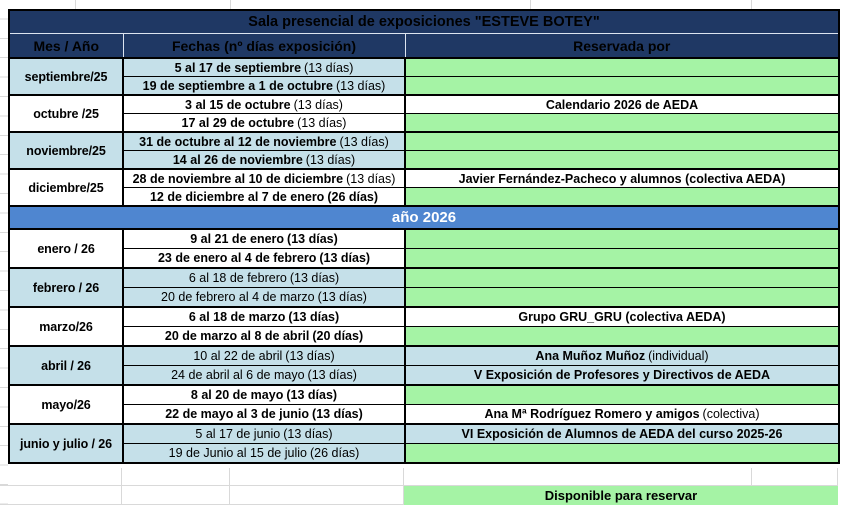  I want to click on date-range-cell: 20 de febrero al 4 de marzo (13 días), so click(264, 297).